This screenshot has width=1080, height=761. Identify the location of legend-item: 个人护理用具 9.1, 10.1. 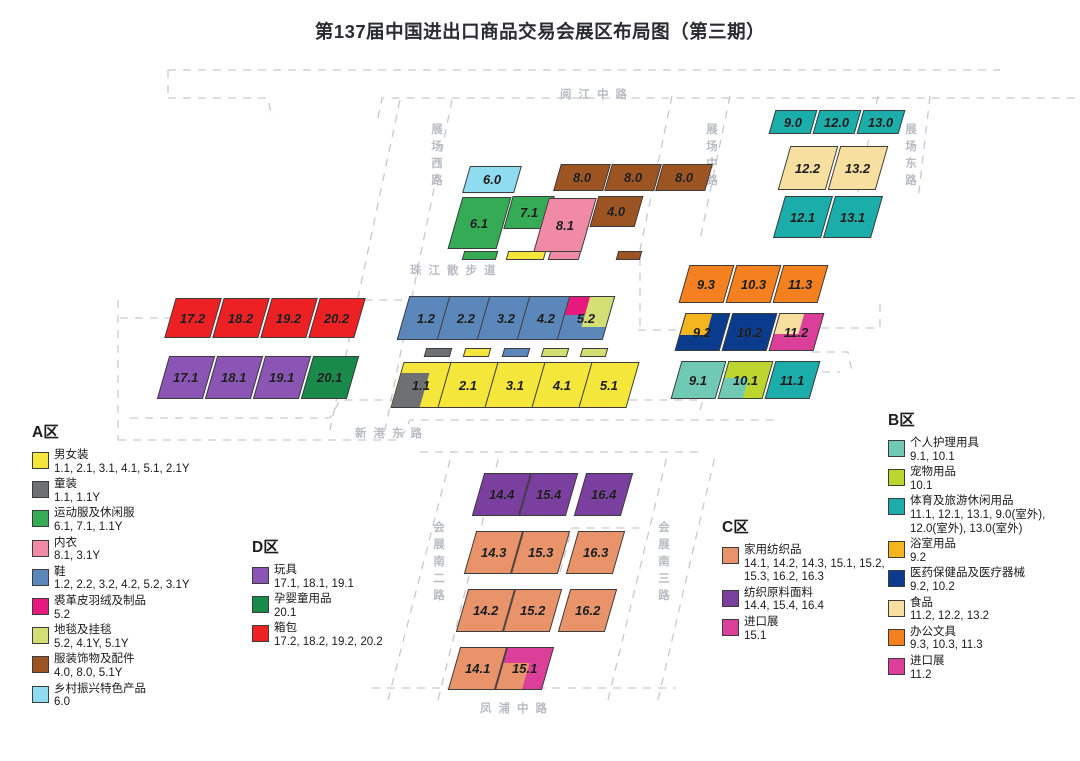
(983, 450).